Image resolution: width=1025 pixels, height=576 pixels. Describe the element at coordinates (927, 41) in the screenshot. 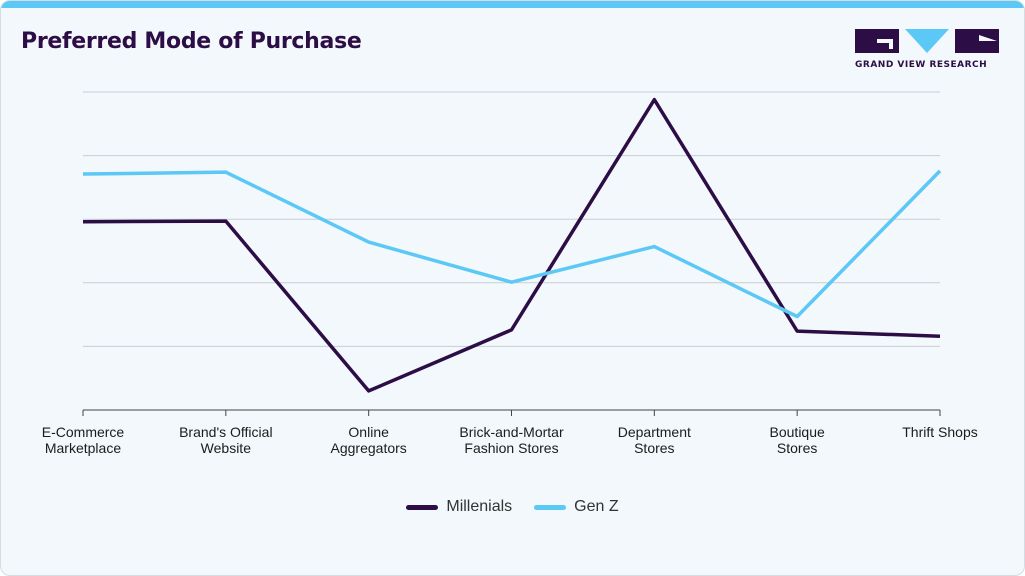

I see `logo-mark-icon` at that location.